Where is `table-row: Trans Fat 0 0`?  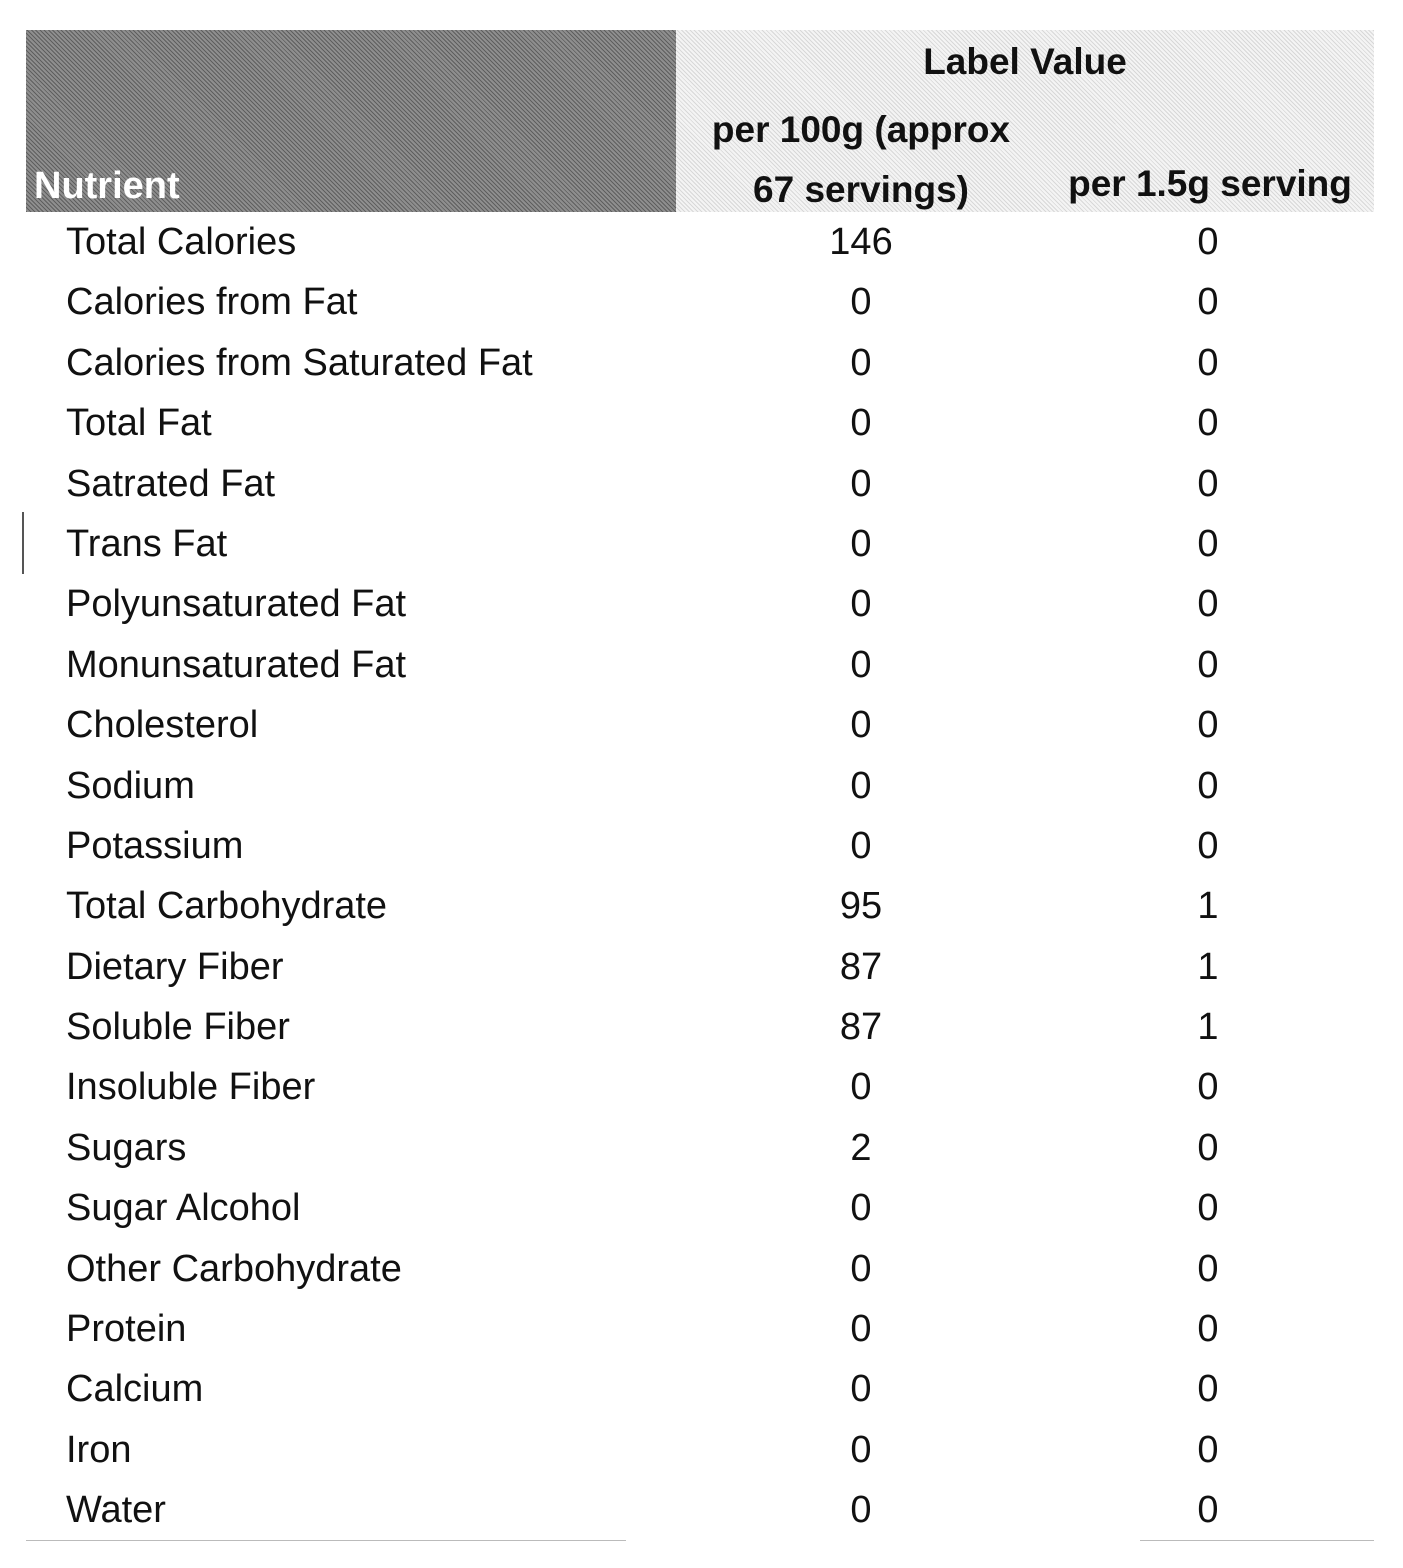
table-row: Trans Fat 0 0 is located at coordinates (700, 544).